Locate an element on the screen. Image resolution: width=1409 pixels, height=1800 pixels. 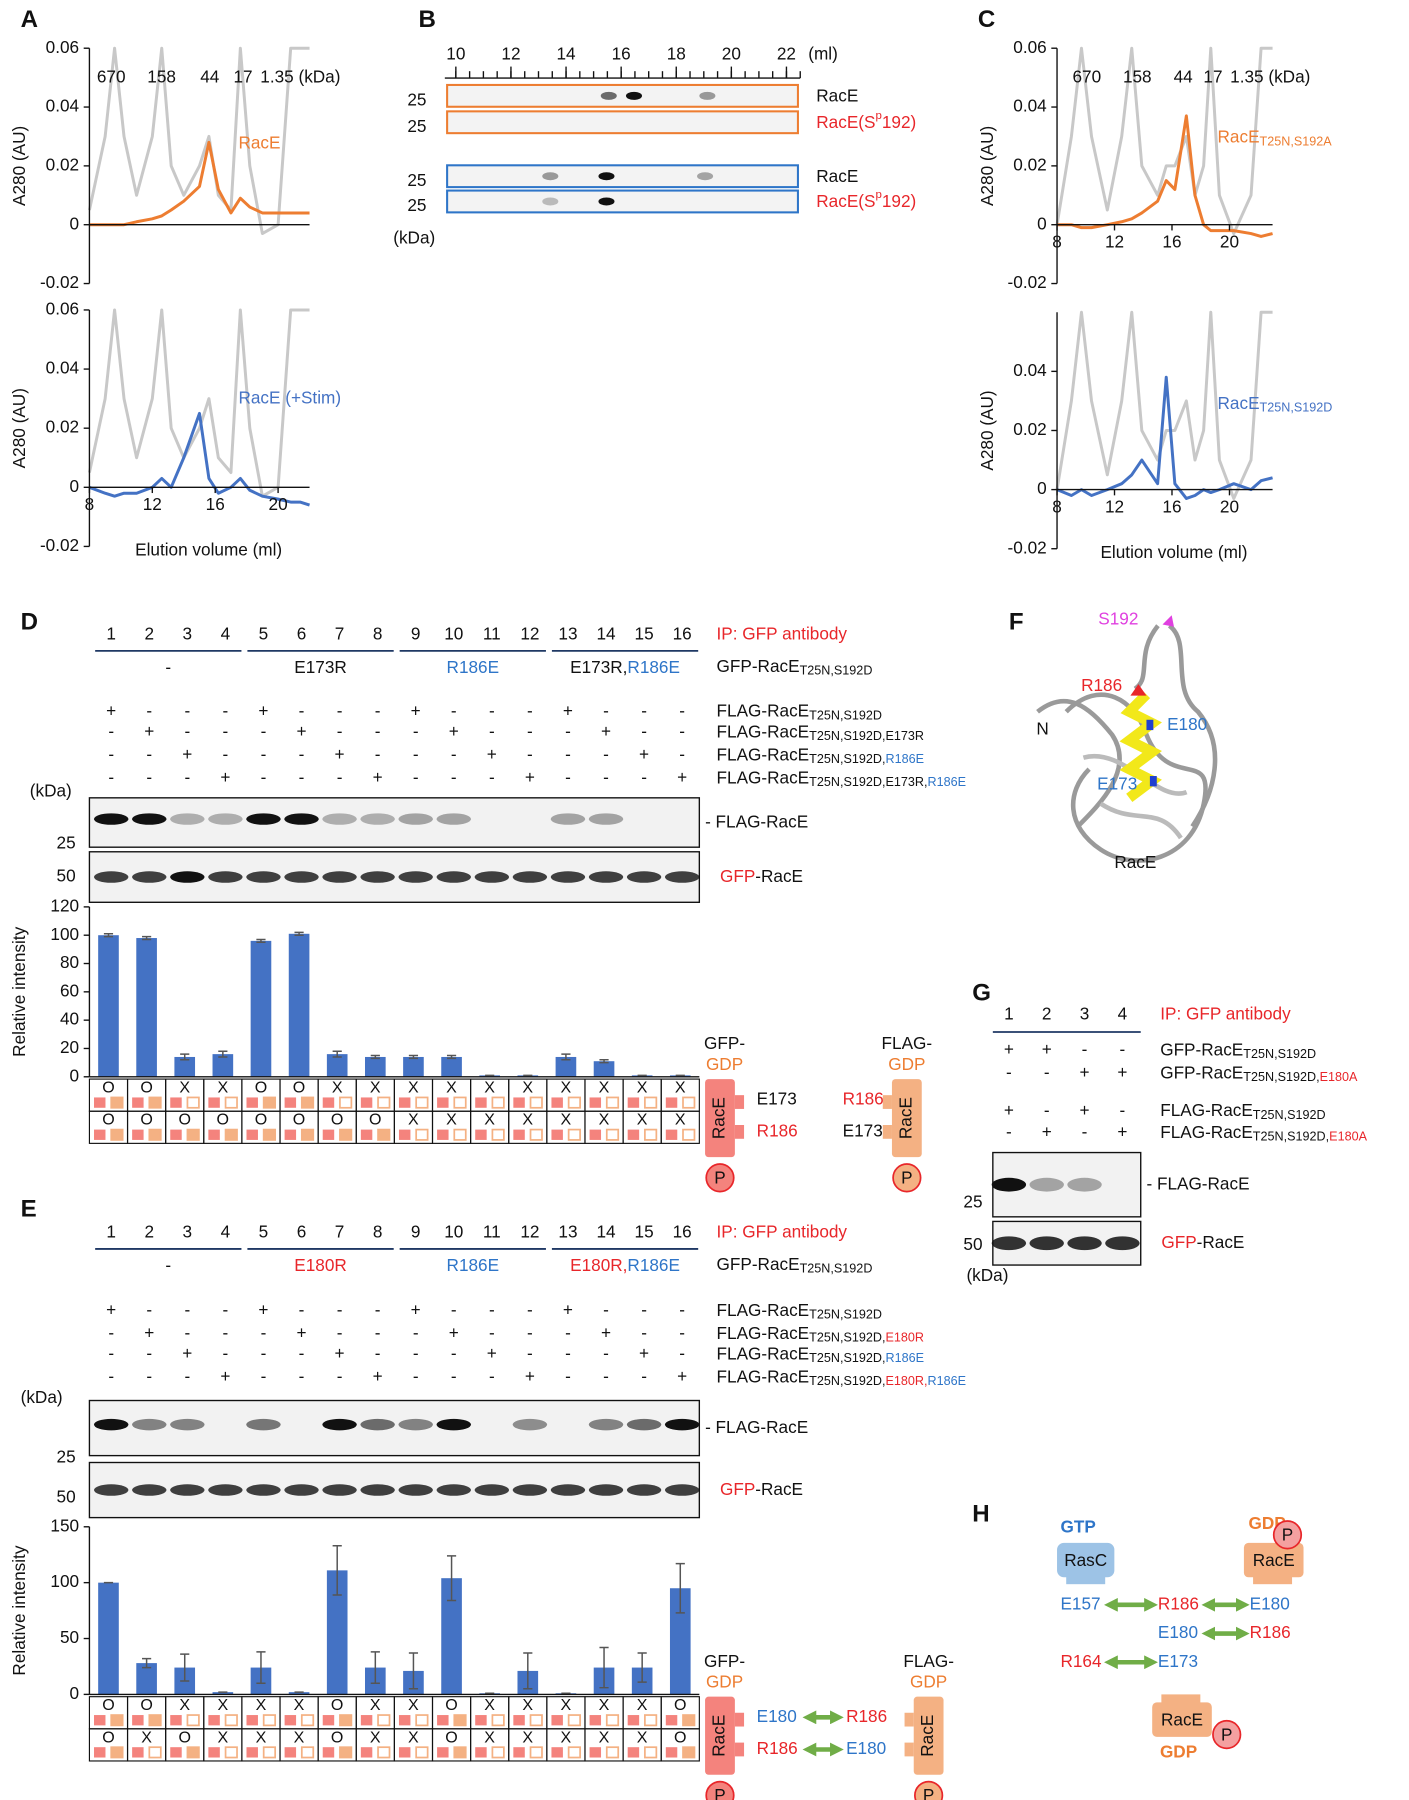
residue-label: E180 is located at coordinates (1270, 1603).